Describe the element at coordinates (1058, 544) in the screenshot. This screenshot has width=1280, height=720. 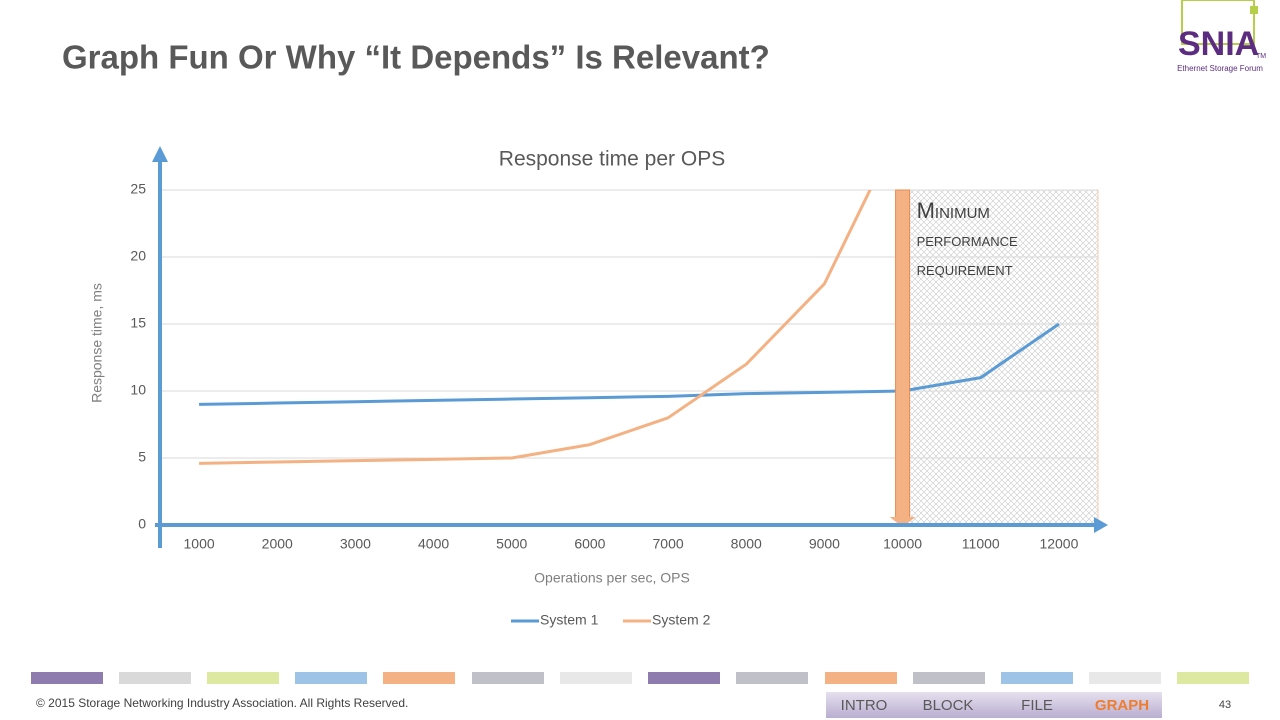
I see `x-tick-label: 12000` at that location.